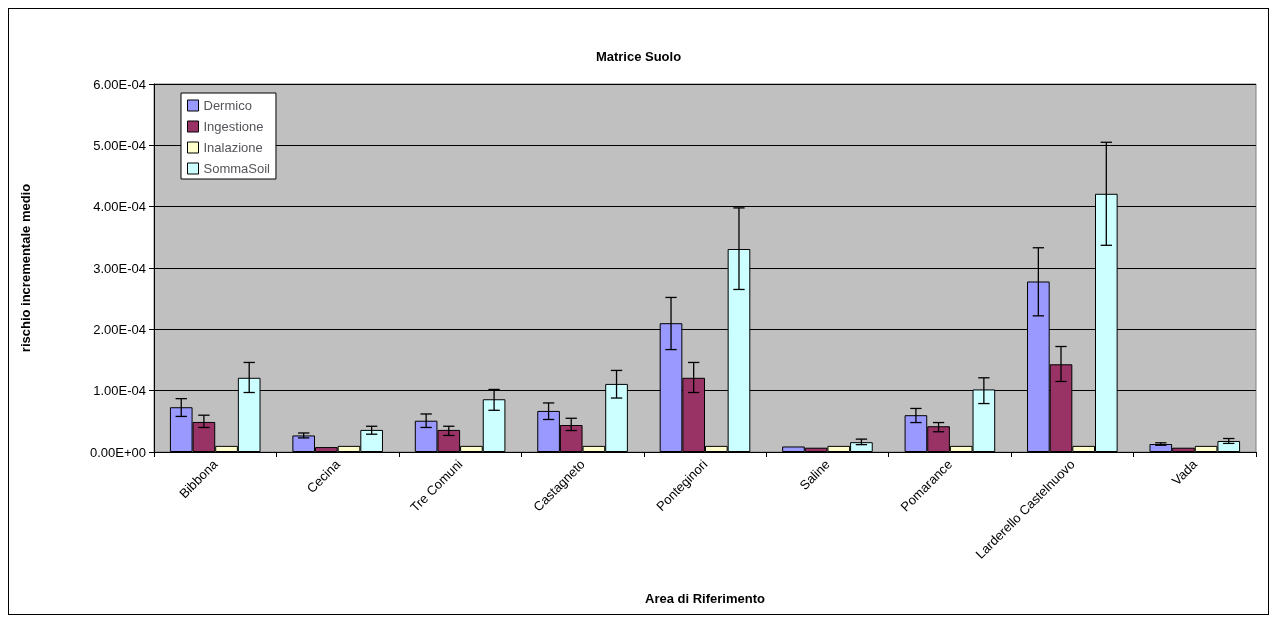 The image size is (1277, 623). Describe the element at coordinates (237, 168) in the screenshot. I see `legend-label: SommaSoil` at that location.